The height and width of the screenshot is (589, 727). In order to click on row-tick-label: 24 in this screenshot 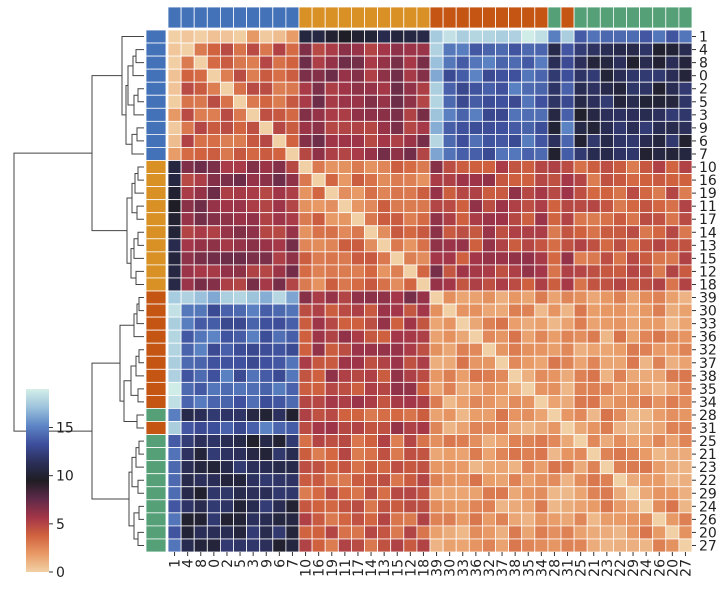, I will do `click(708, 507)`.